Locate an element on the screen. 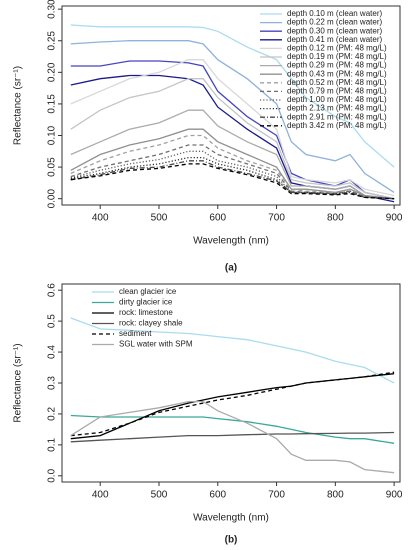  legend-label: depth 0.43 m (PM: 48 mg/L) is located at coordinates (337, 73).